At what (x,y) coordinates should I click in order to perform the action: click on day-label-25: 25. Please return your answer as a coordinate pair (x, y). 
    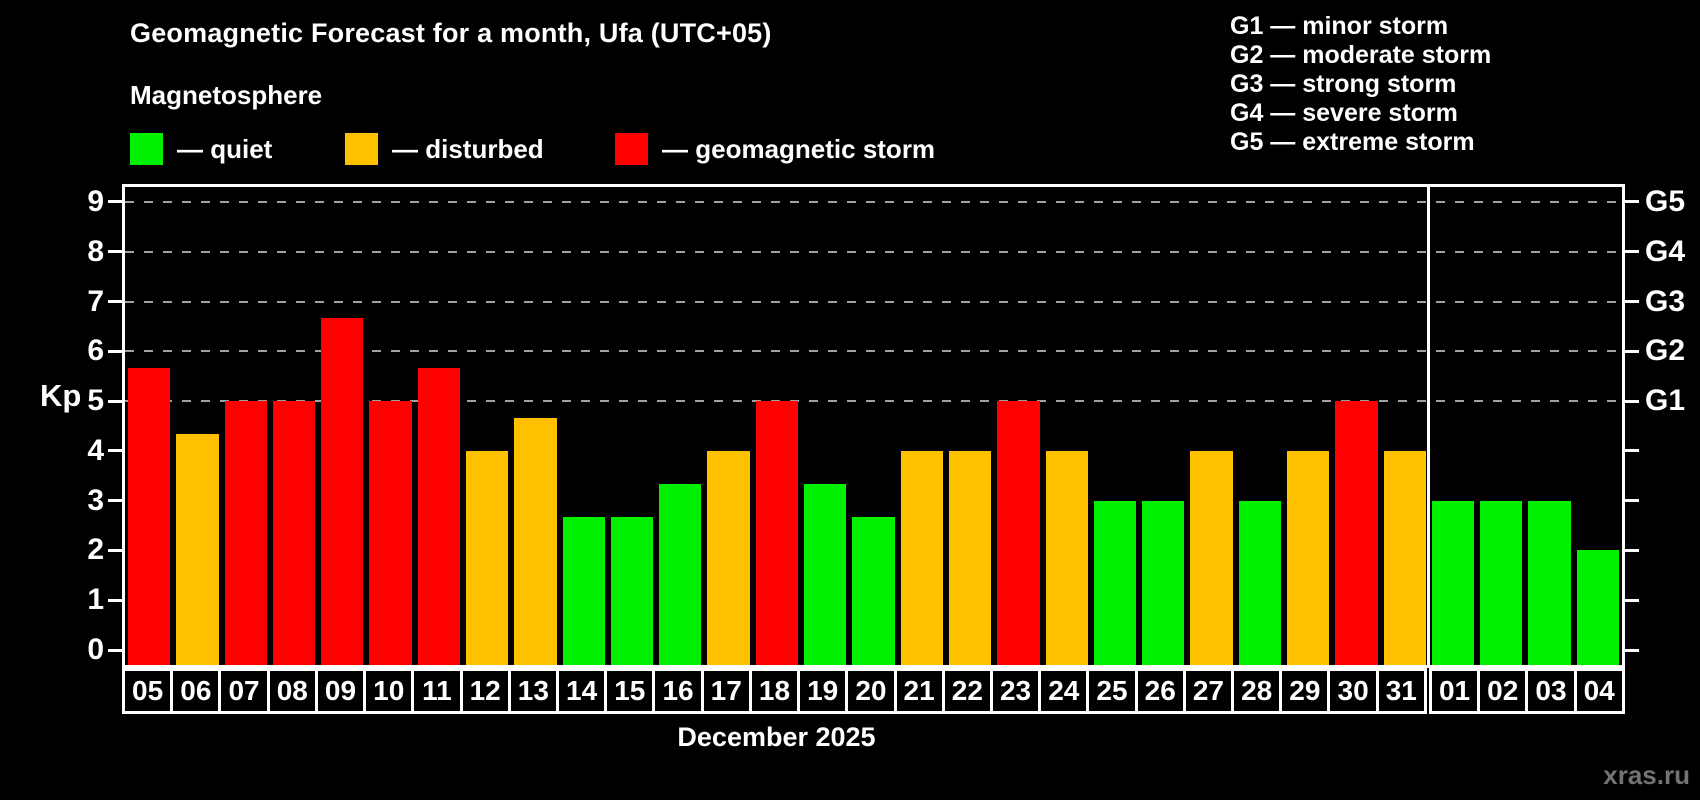
    Looking at the image, I should click on (1112, 691).